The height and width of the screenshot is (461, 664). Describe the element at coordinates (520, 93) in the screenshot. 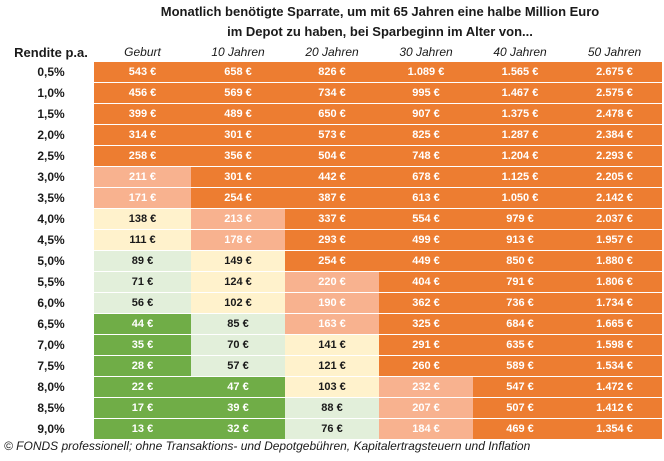

I see `savings-cell: 1.467 €` at that location.